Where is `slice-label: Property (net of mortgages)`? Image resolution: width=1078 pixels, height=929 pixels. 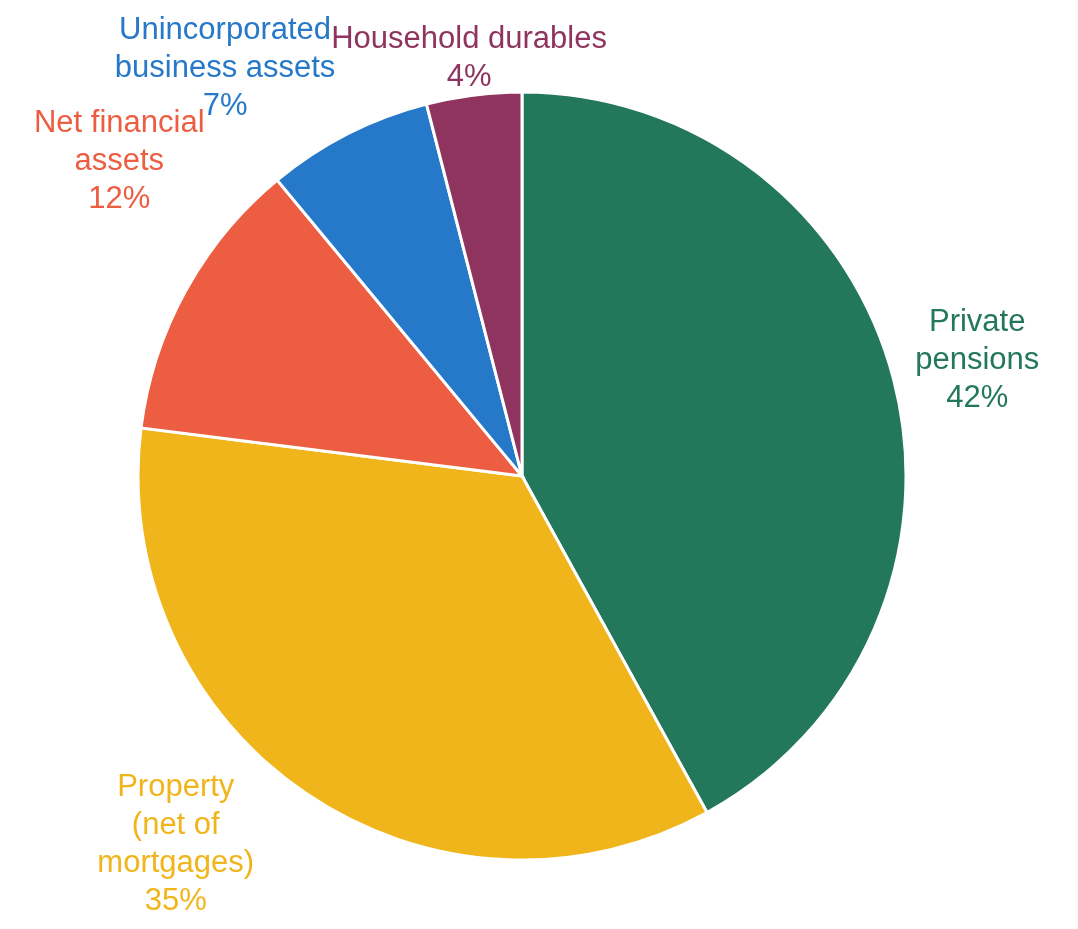 slice-label: Property (net of mortgages) is located at coordinates (176, 823).